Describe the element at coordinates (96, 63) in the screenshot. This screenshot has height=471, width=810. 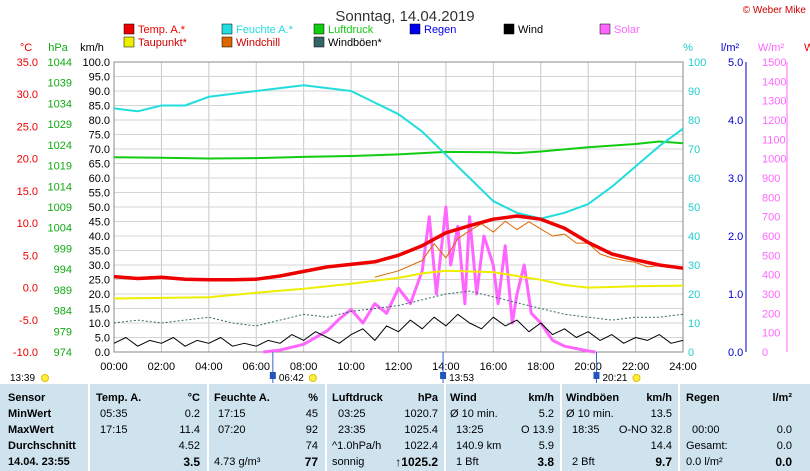
I see `wind-tick-label: 100.0` at that location.